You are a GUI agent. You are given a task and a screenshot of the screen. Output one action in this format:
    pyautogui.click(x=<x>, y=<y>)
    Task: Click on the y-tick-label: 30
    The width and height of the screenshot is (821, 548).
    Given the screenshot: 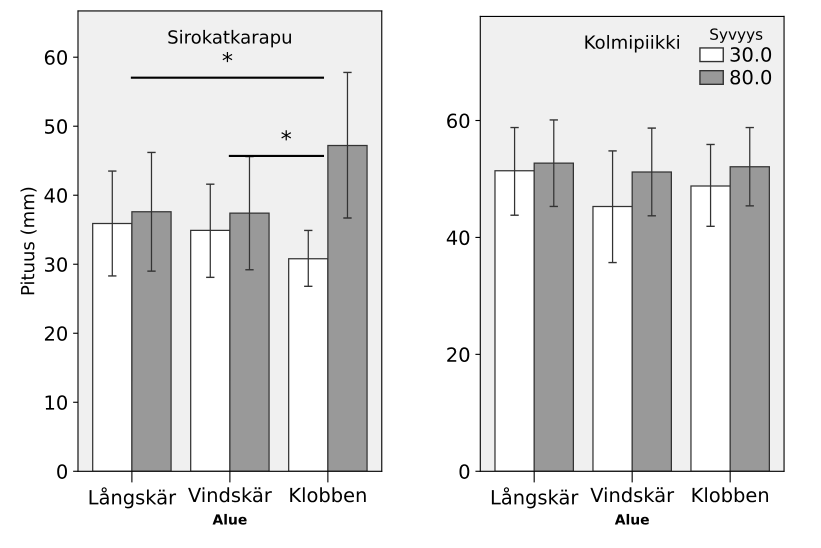 What is the action you would take?
    pyautogui.click(x=56, y=264)
    